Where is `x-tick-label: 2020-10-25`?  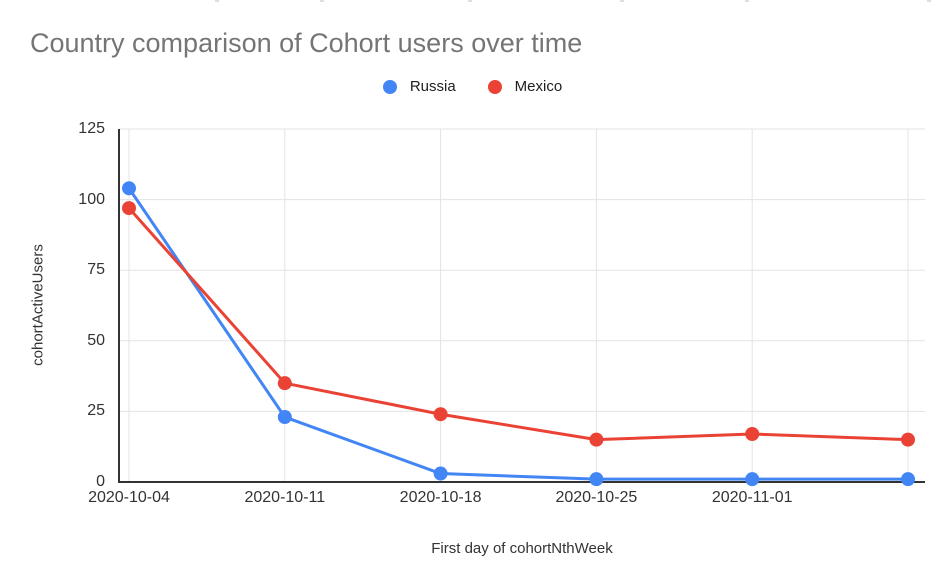 x-tick-label: 2020-10-25 is located at coordinates (596, 497).